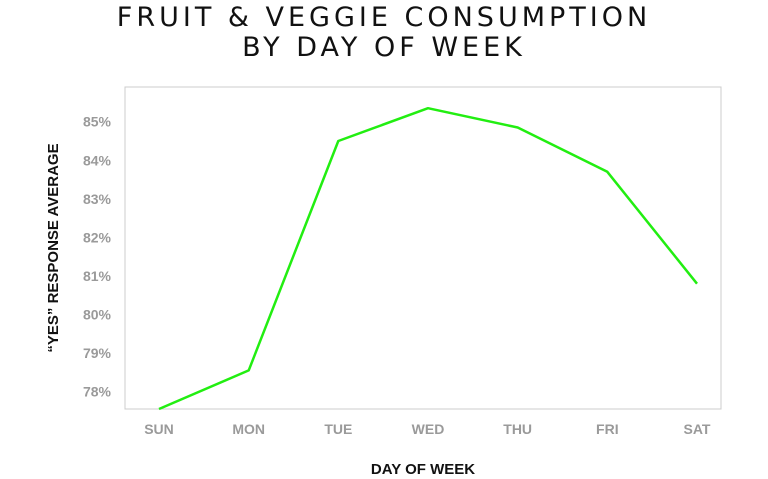 The width and height of the screenshot is (768, 479). What do you see at coordinates (97, 392) in the screenshot?
I see `y-tick-label: 78%` at bounding box center [97, 392].